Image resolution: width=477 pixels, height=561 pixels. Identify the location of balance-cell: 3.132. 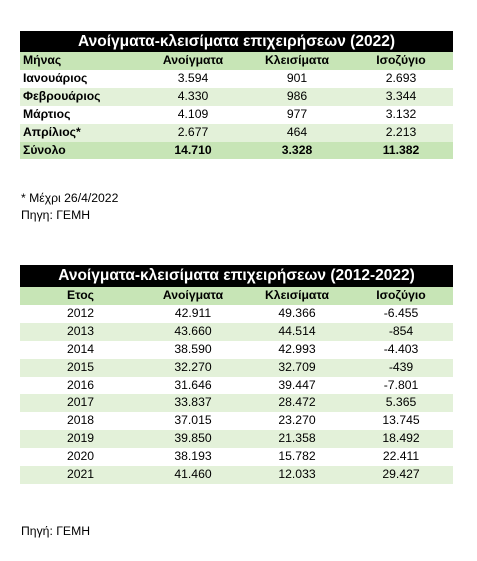
(401, 114).